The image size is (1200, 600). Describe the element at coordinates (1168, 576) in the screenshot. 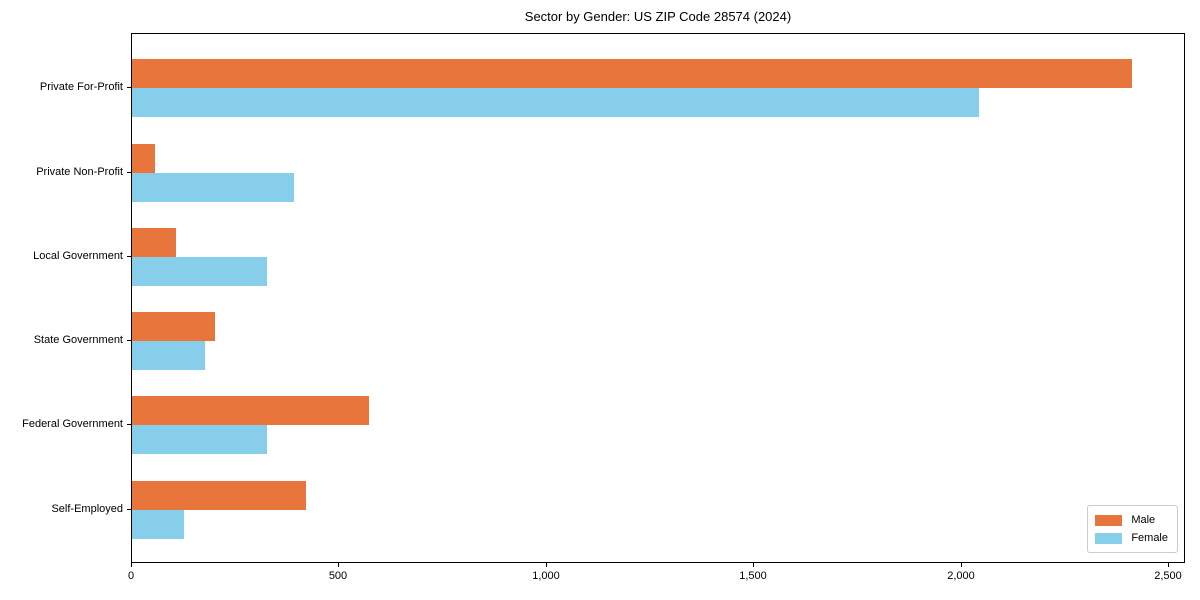

I see `x-tick-label: 2,500` at that location.